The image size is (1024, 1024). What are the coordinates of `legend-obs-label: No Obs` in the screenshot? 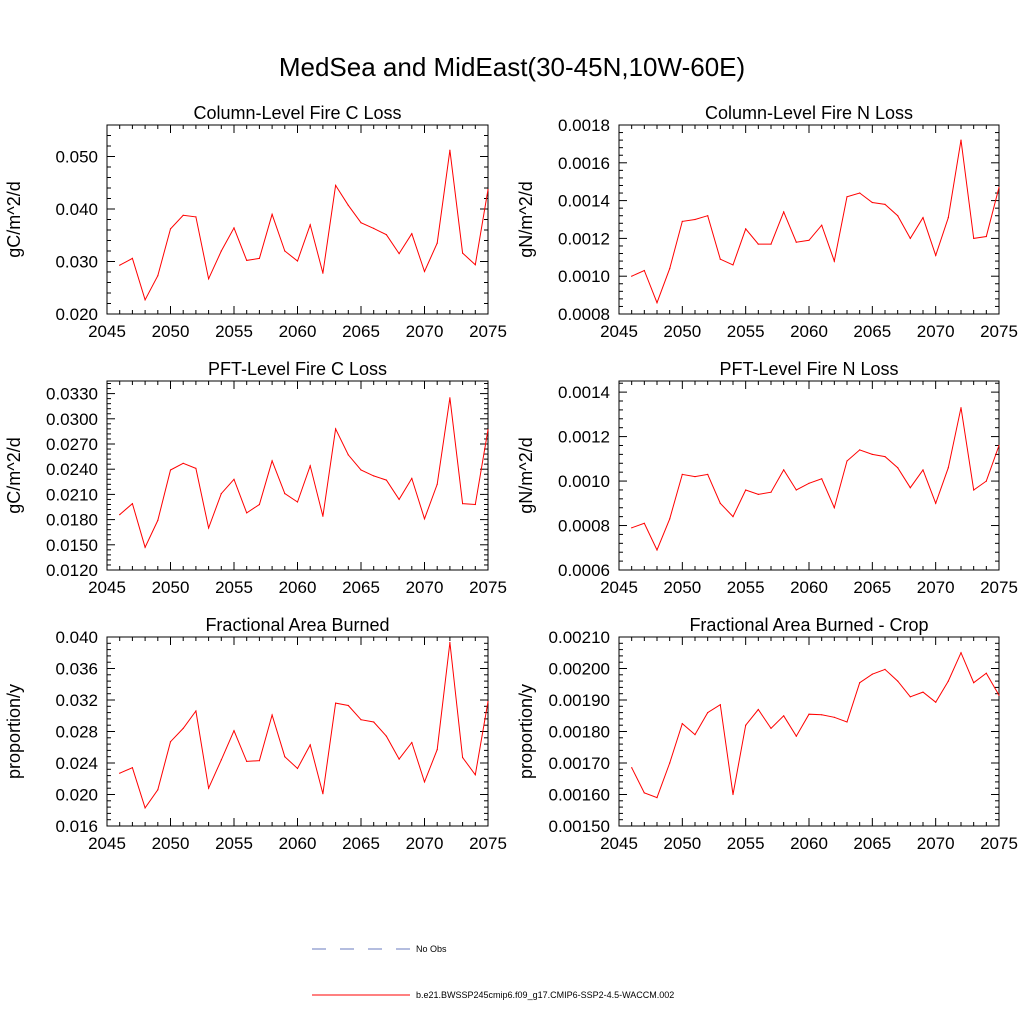 It's located at (431, 949).